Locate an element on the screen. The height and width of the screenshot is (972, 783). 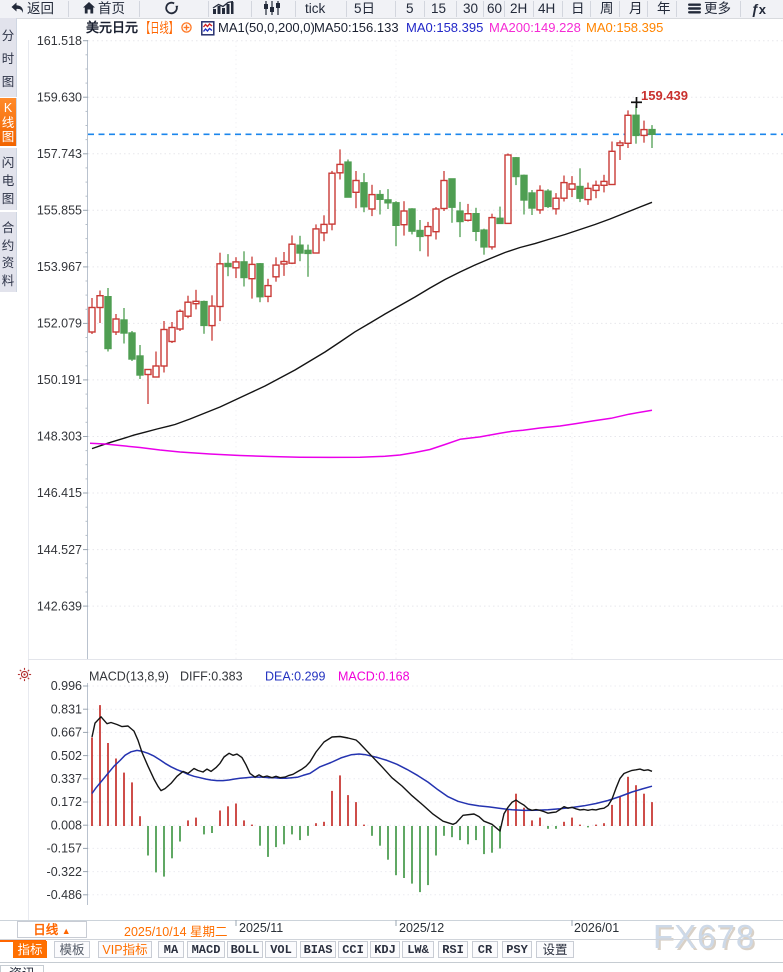
svg-text: -0.322 is located at coordinates (64, 872).